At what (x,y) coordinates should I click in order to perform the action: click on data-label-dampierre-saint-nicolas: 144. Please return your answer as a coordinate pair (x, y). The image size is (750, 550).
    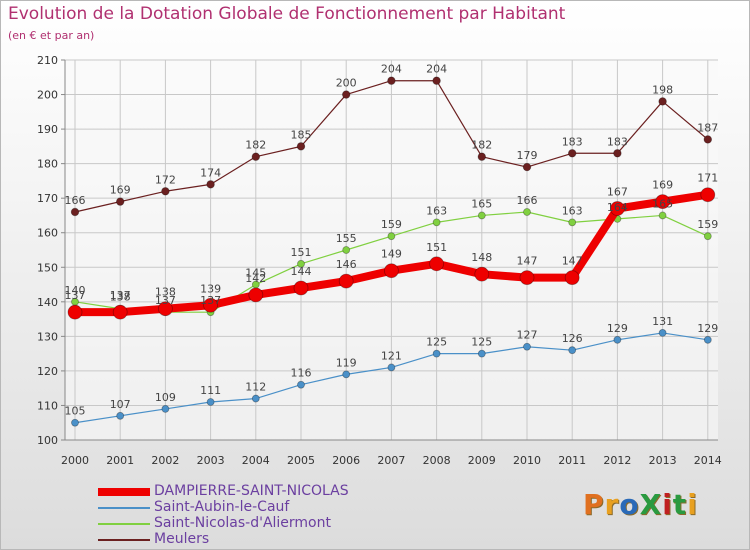
    Looking at the image, I should click on (301, 271).